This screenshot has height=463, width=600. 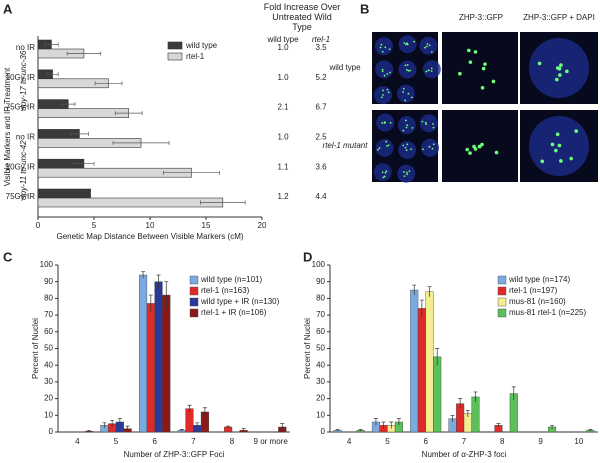 What do you see at coordinates (321, 196) in the screenshot?
I see `table-cell: 4.4` at bounding box center [321, 196].